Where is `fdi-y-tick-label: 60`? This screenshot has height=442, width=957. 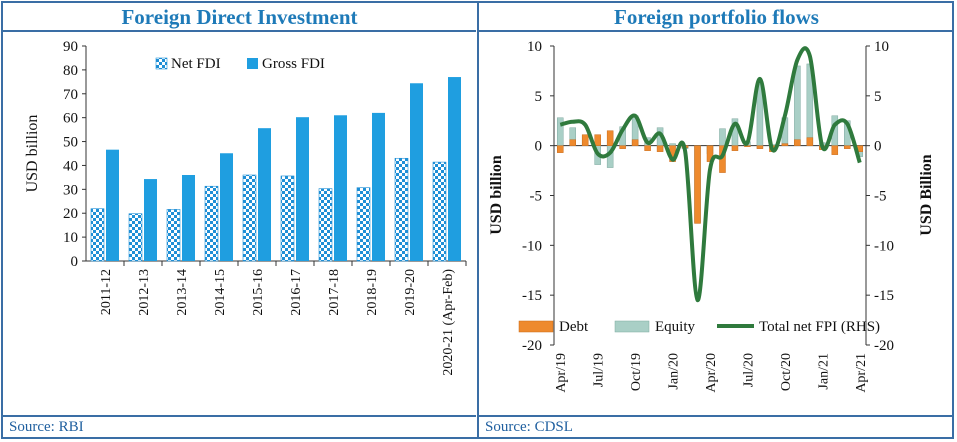
fdi-y-tick-label: 60 is located at coordinates (70, 119).